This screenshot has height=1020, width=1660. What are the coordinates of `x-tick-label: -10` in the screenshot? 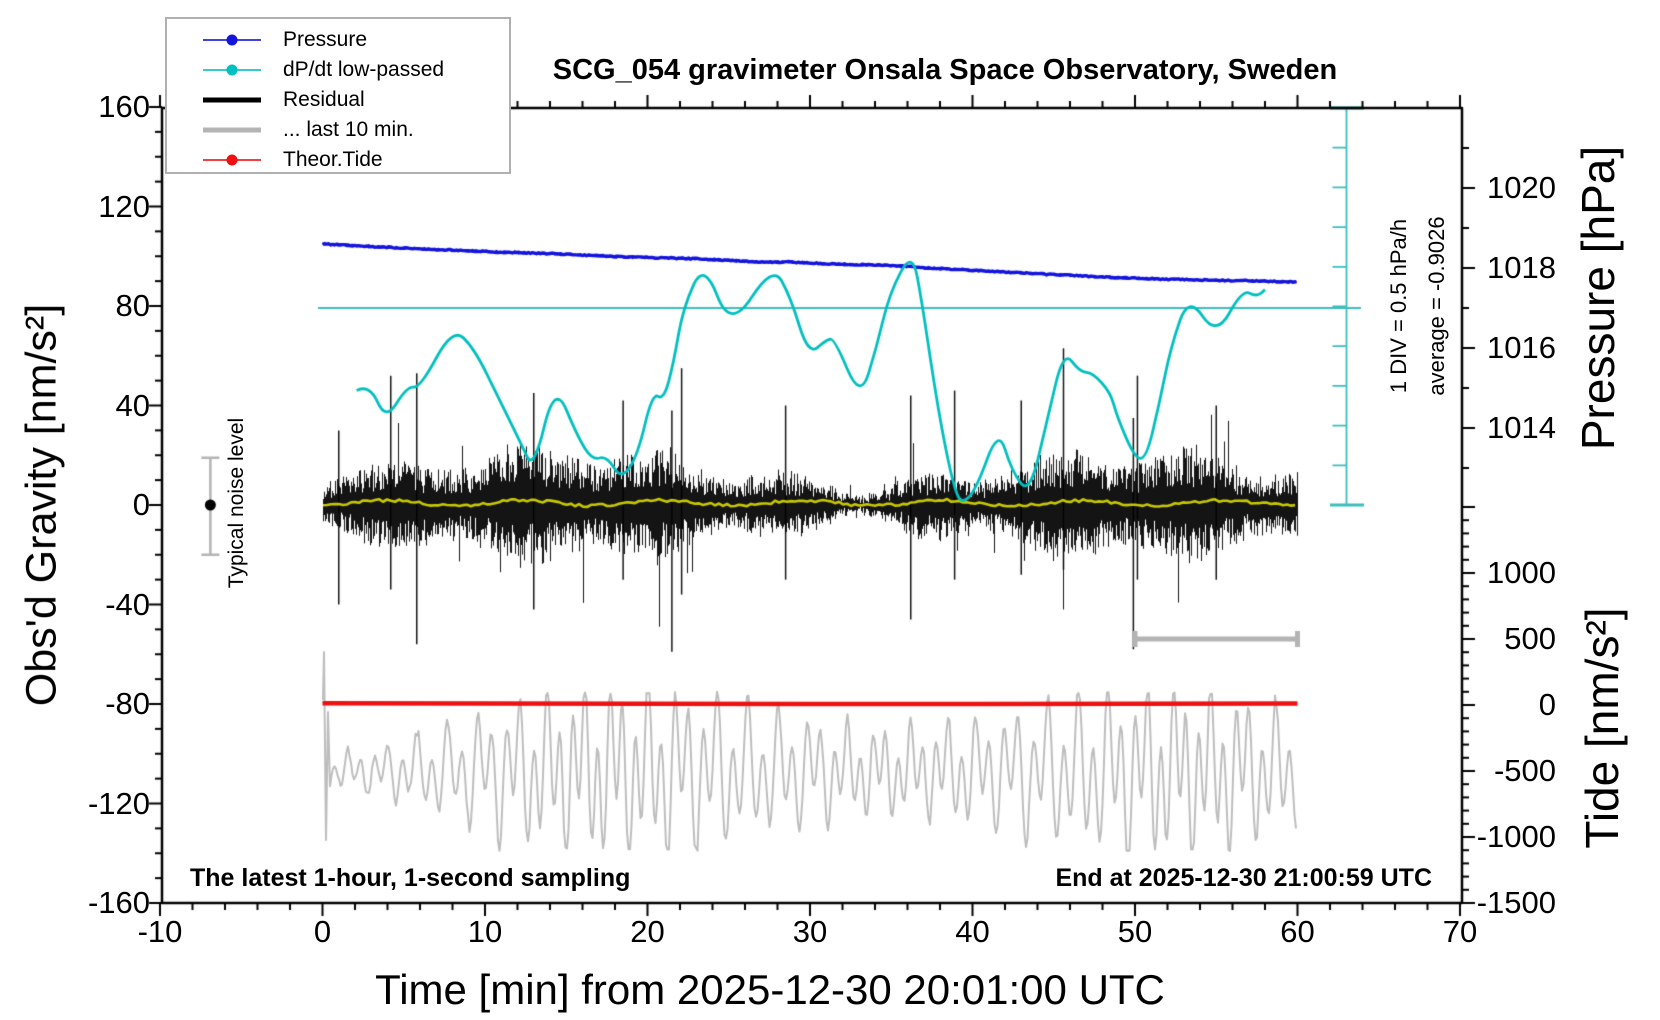 It's located at (160, 931).